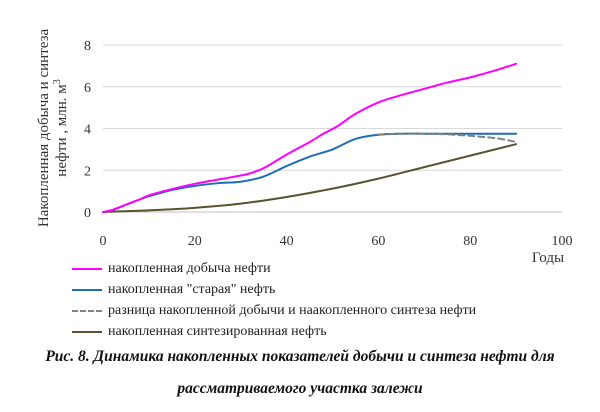 This screenshot has width=600, height=412. Describe the element at coordinates (103, 241) in the screenshot. I see `x-tick-label-0: 0` at that location.